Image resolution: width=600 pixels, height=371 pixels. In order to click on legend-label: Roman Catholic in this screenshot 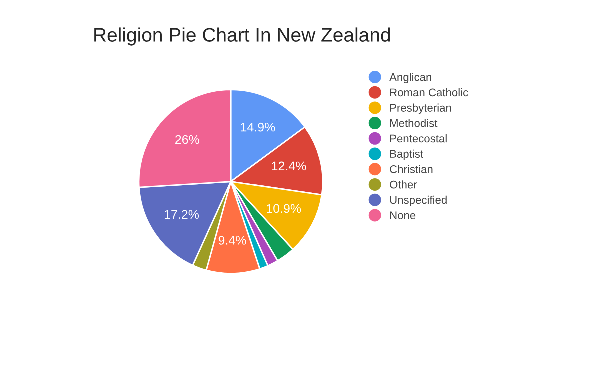, I will do `click(429, 92)`.